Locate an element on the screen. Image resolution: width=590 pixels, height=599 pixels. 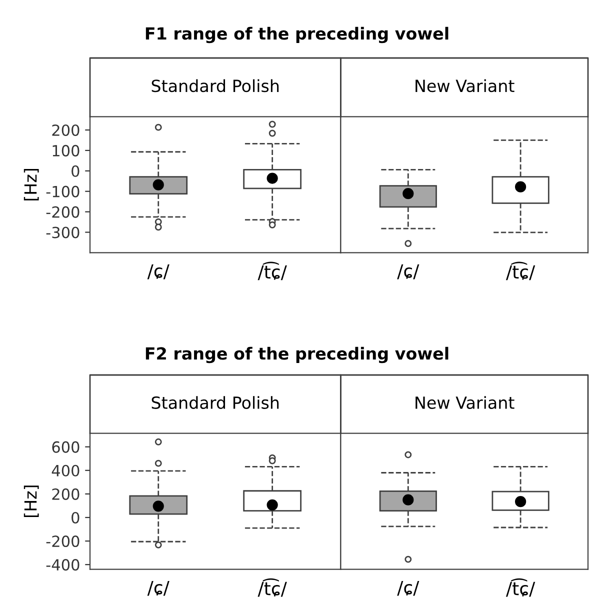
y-tick-label: 600 is located at coordinates (66, 447).